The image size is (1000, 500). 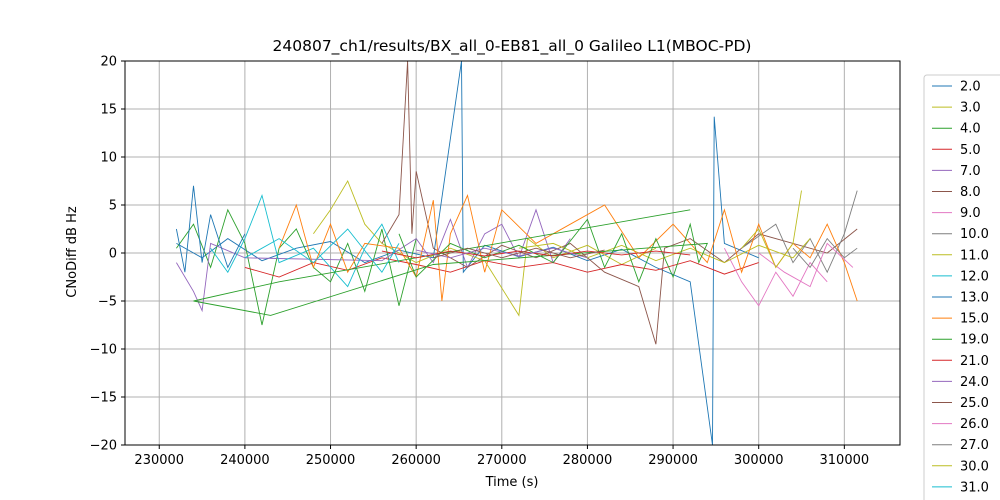 I want to click on x-tick-label: 290000, so click(x=673, y=460).